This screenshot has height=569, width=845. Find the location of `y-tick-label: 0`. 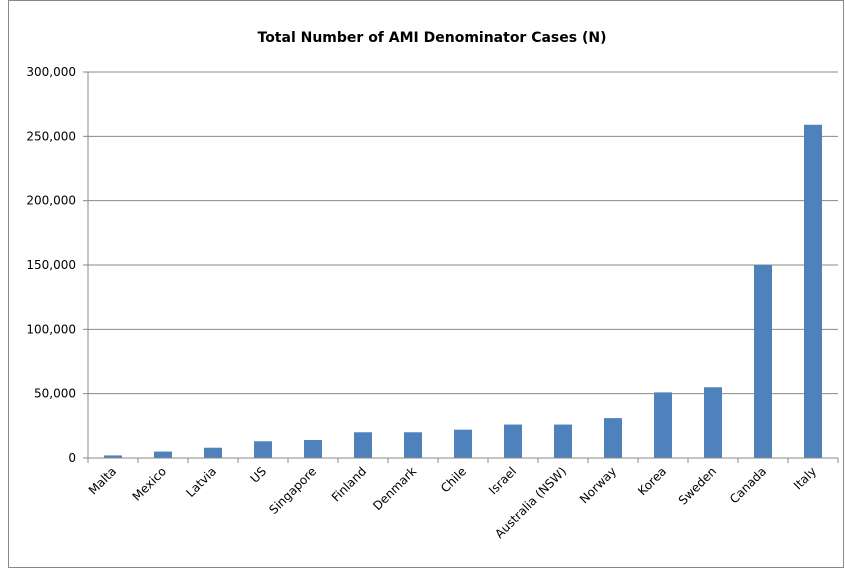

y-tick-label: 0 is located at coordinates (72, 458).